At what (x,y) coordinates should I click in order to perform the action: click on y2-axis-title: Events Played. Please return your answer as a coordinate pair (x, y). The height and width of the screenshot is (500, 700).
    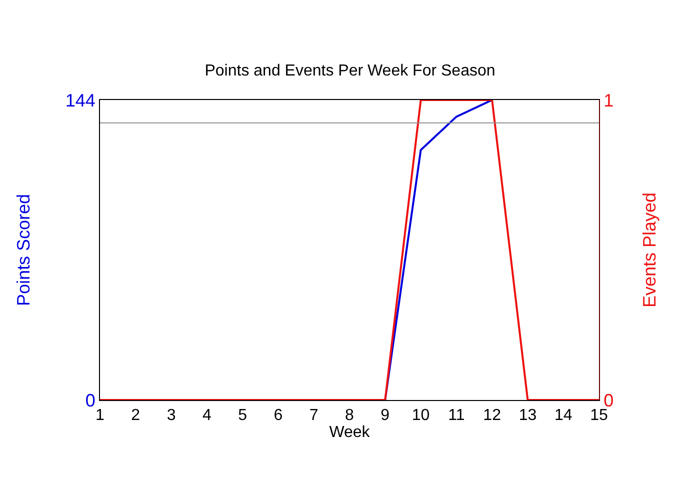
    Looking at the image, I should click on (650, 250).